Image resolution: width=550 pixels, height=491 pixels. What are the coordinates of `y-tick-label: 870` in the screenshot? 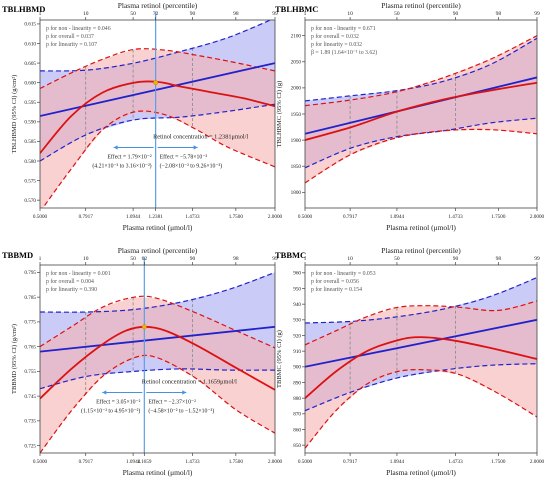 It's located at (297, 415).